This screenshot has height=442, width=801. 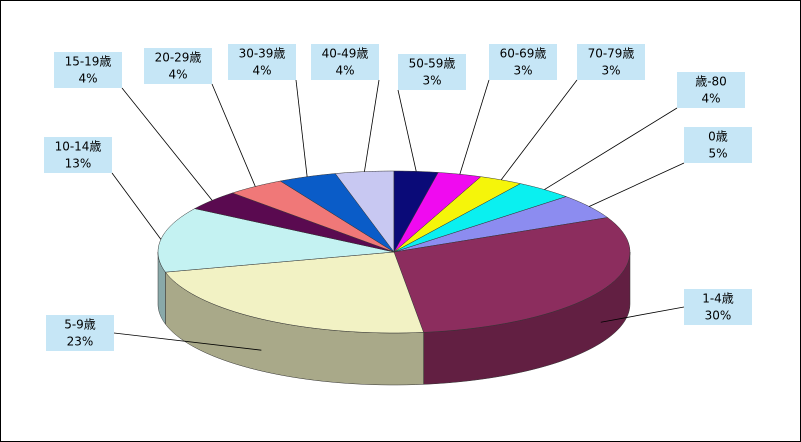 What do you see at coordinates (711, 82) in the screenshot?
I see `slice-category-label: 歳-80` at bounding box center [711, 82].